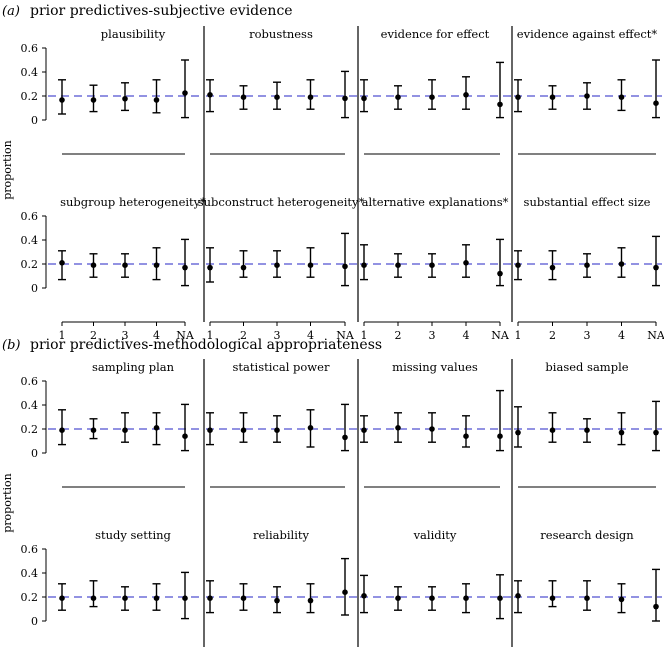 The width and height of the screenshot is (664, 647). I want to click on panel-a-1-3: substantial effect size 1 2 3 4 NA, so click(589, 268).